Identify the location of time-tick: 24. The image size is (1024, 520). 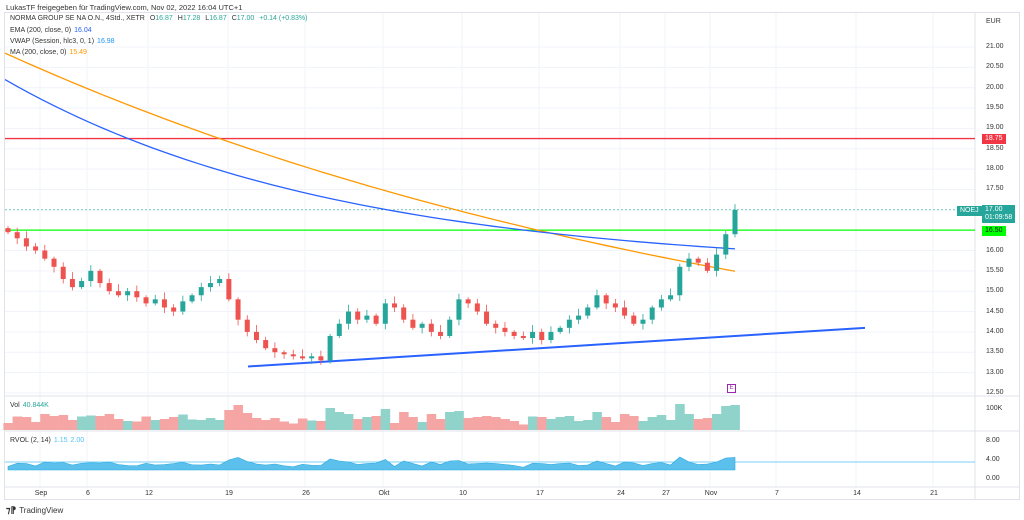
(621, 493).